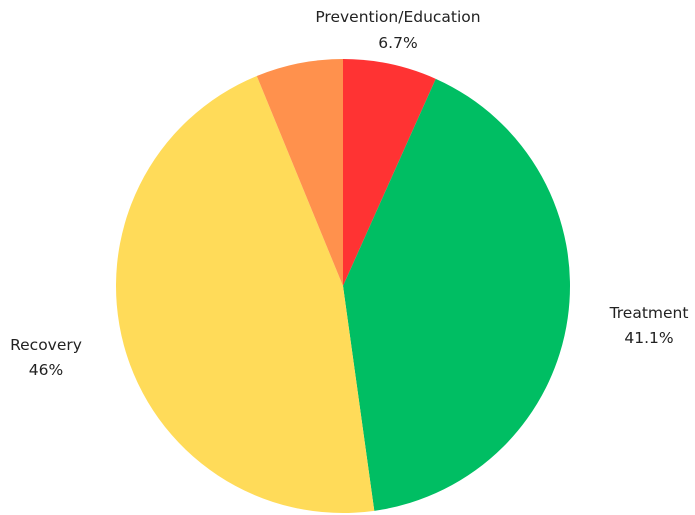 This screenshot has width=695, height=515. I want to click on slice-category-label: Treatment, so click(649, 313).